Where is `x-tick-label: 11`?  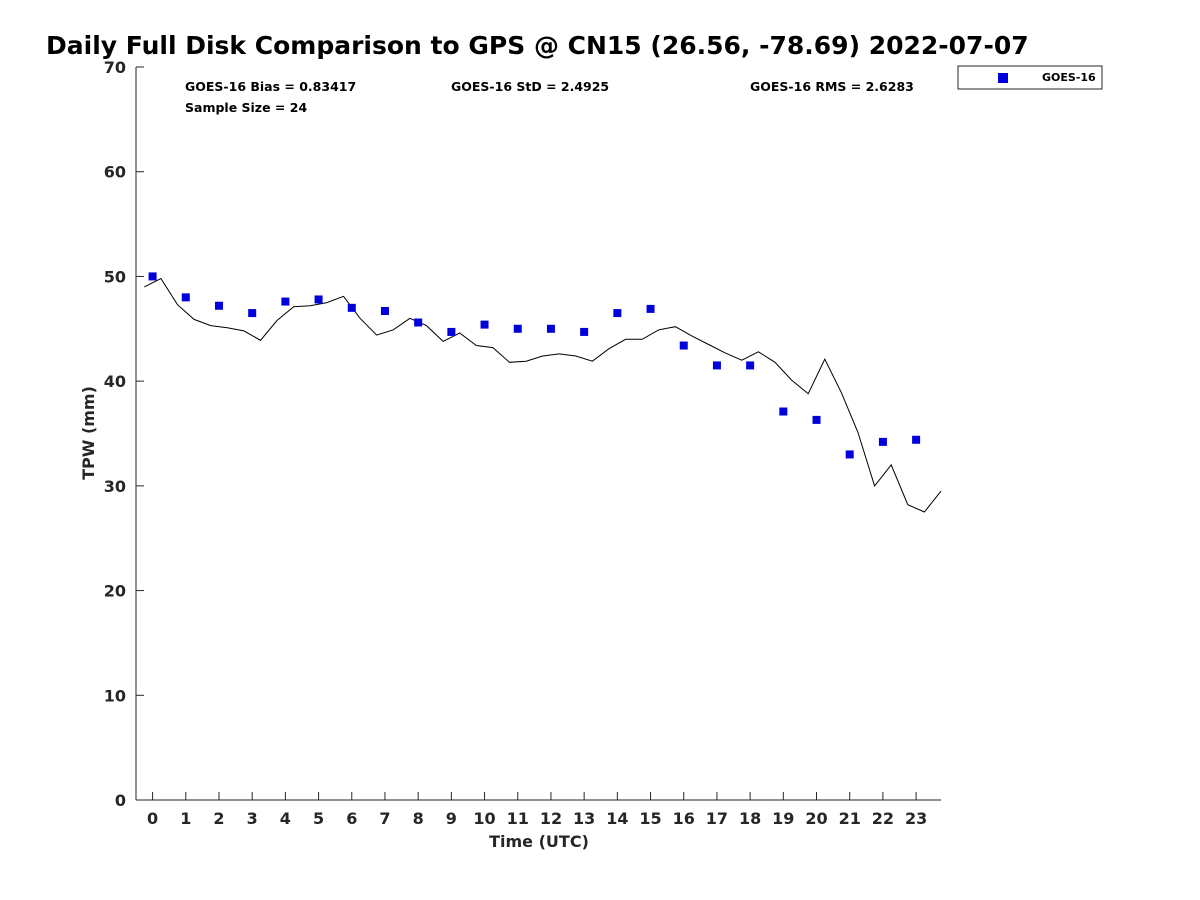 x-tick-label: 11 is located at coordinates (518, 818).